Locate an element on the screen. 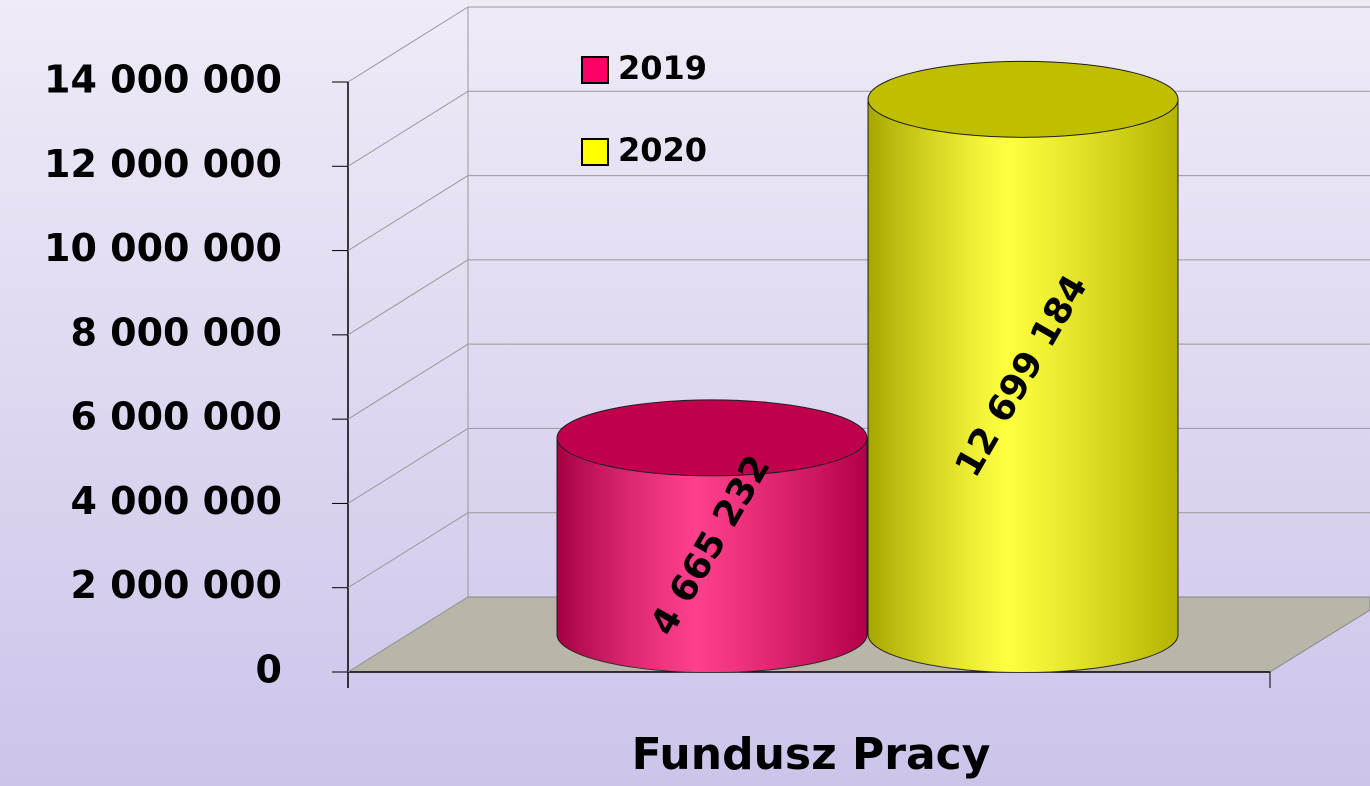  y-tick-label: 12 000 000 is located at coordinates (163, 164).